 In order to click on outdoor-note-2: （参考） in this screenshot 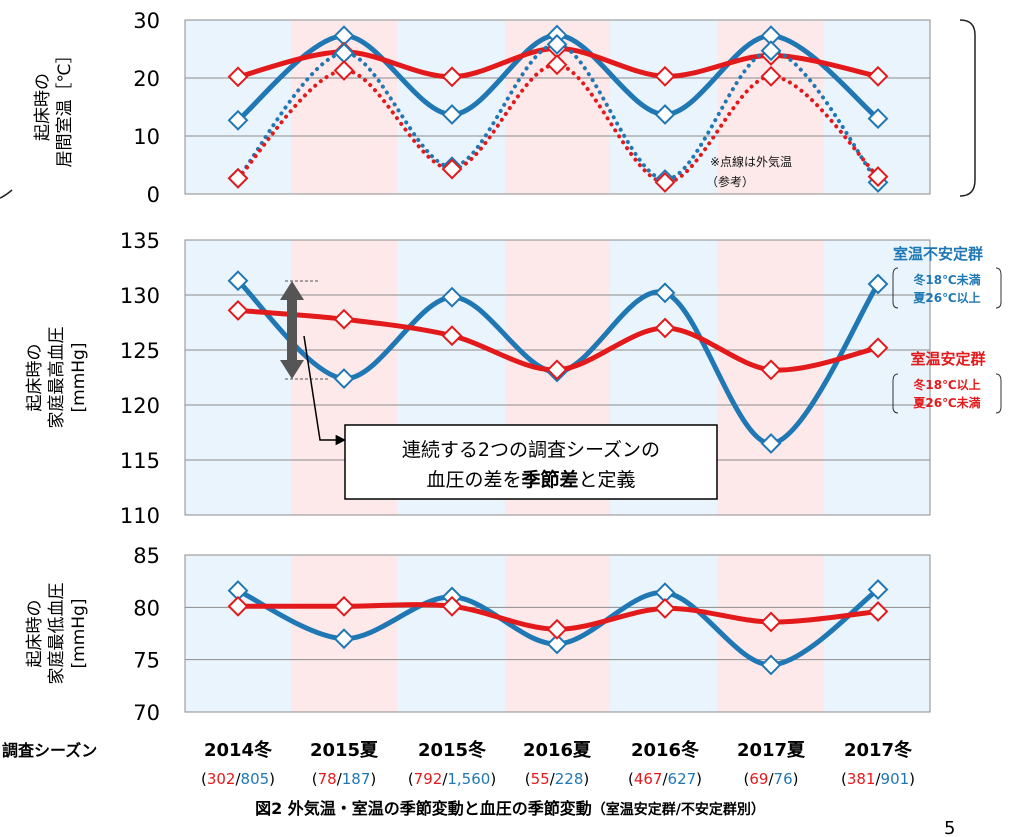, I will do `click(730, 181)`.